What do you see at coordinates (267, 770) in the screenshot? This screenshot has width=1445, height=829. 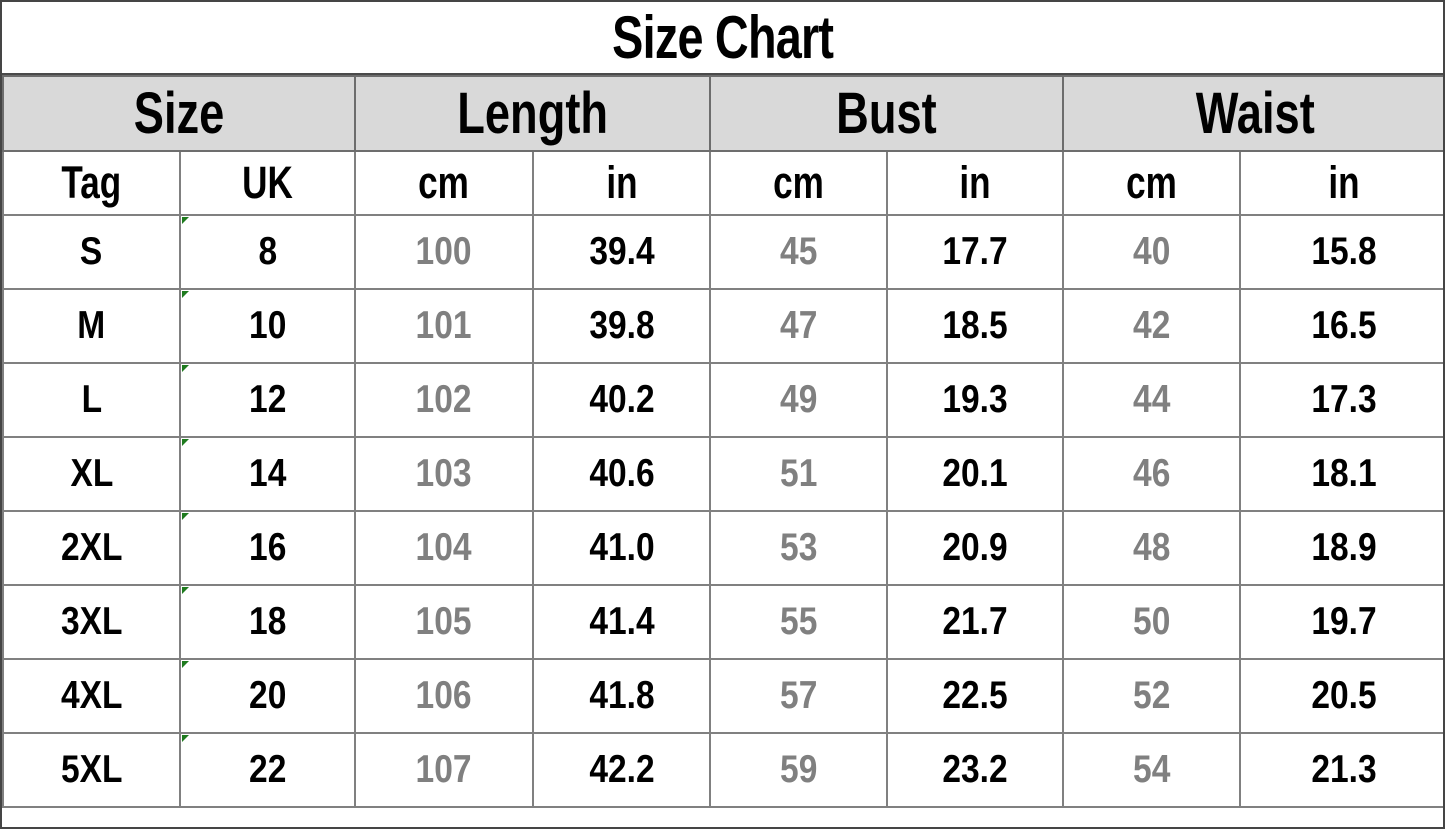 I see `table-cell: 22` at bounding box center [267, 770].